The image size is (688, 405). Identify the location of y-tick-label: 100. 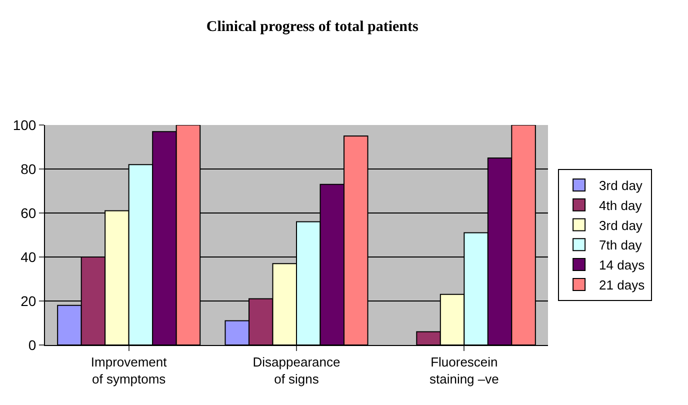
(24, 124).